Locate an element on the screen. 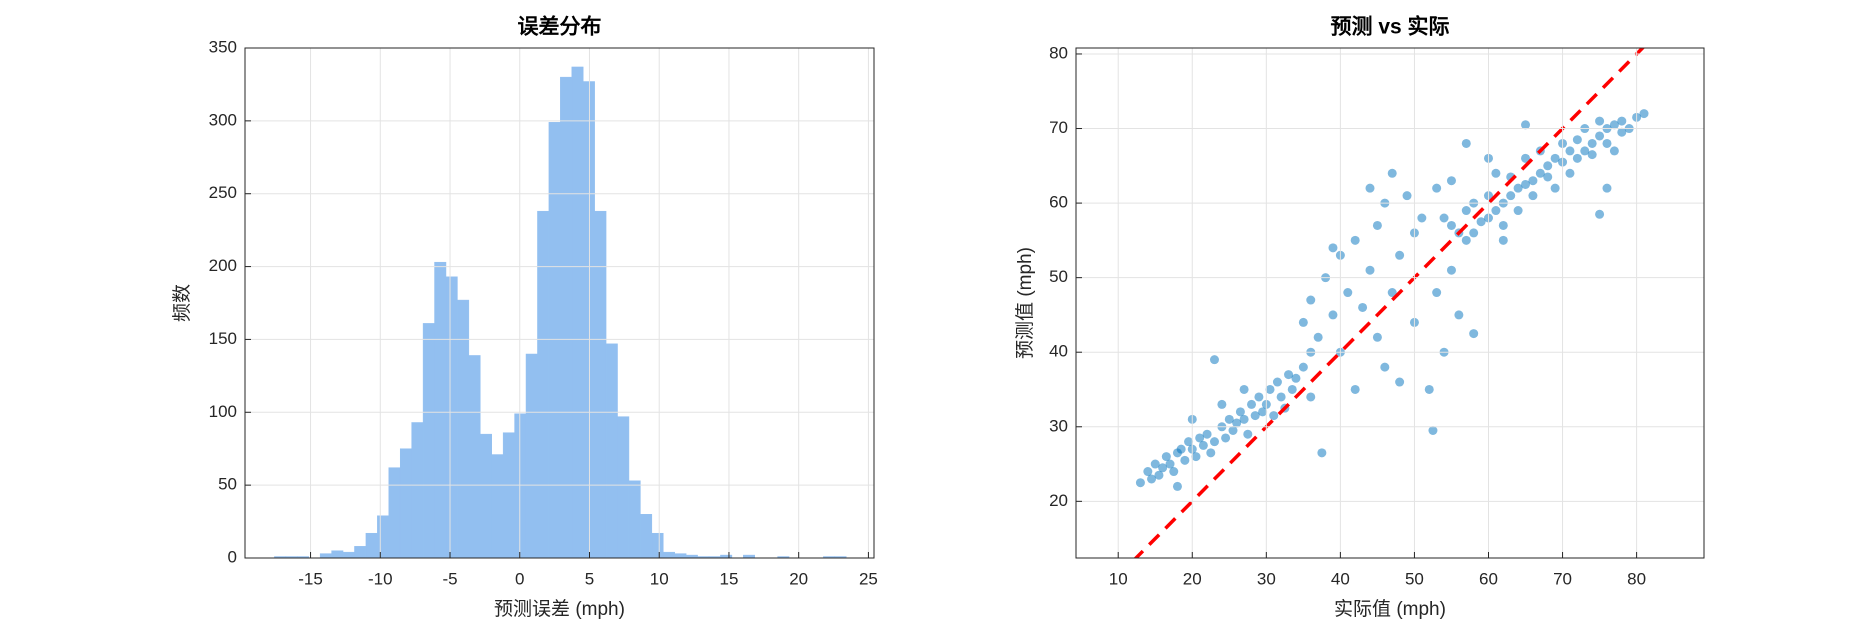 This screenshot has height=625, width=1875. y-tick-label: 40 is located at coordinates (1058, 351).